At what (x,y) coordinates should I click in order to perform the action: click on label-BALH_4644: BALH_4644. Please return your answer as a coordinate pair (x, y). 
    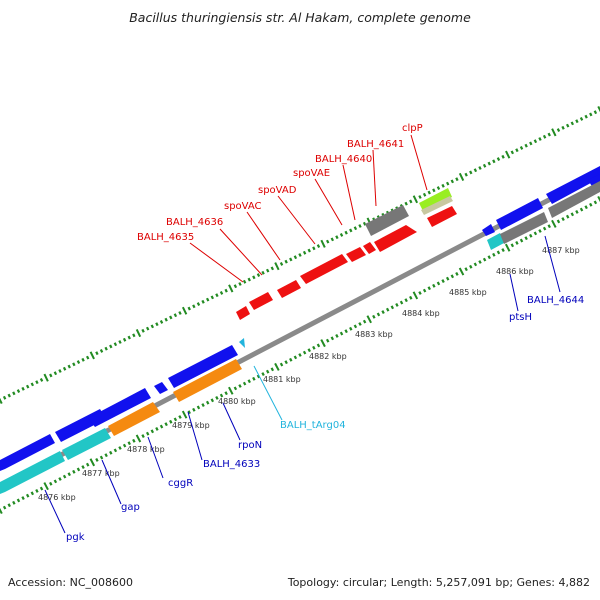
    Looking at the image, I should click on (555, 300).